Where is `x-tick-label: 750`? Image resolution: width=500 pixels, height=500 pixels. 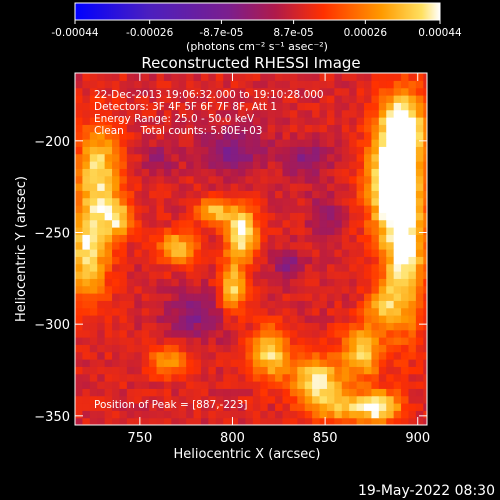 x-tick-label: 750 is located at coordinates (139, 438).